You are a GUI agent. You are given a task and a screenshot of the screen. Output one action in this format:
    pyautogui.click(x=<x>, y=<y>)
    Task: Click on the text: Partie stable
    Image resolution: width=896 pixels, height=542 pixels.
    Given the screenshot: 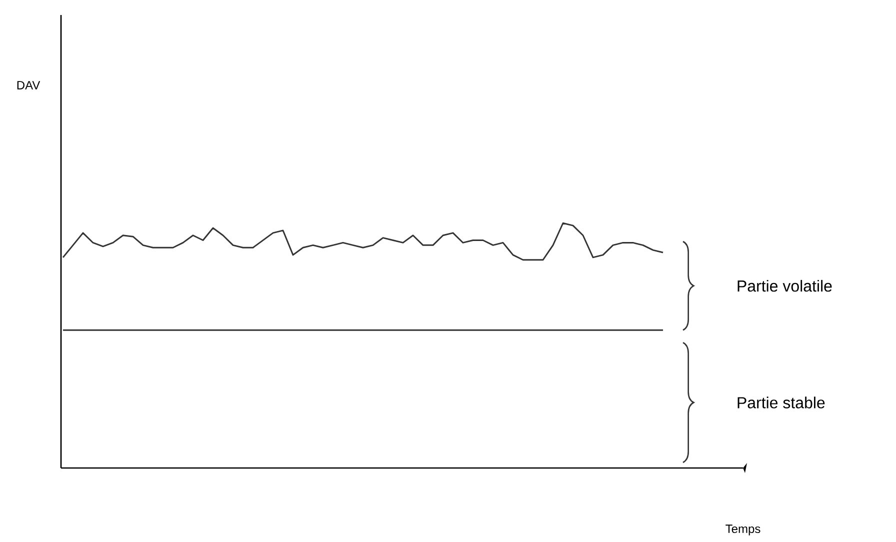 What is the action you would take?
    pyautogui.click(x=781, y=402)
    